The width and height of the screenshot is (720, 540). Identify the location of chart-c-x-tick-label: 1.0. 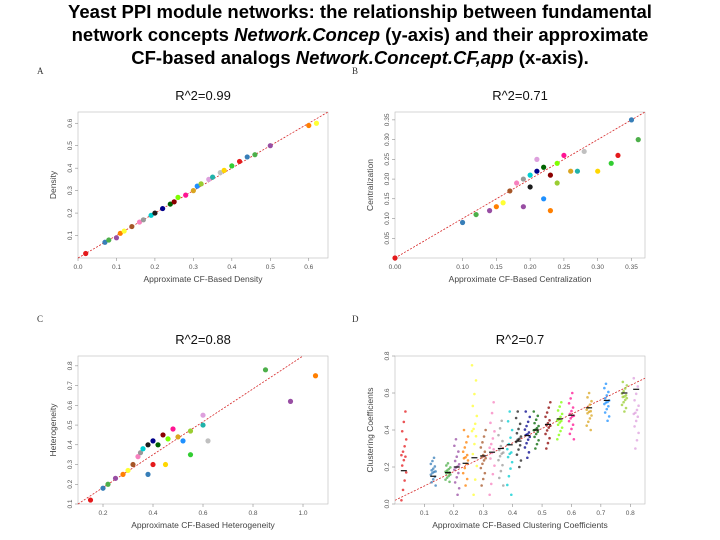
(302, 513).